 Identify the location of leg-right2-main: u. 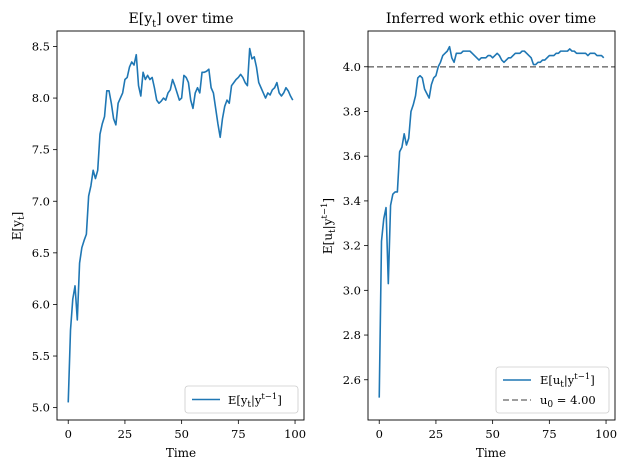
(543, 400).